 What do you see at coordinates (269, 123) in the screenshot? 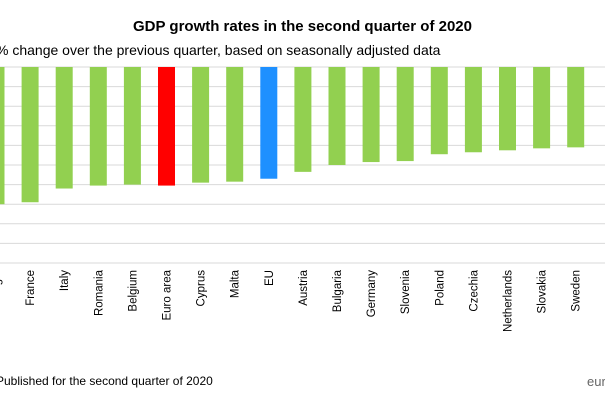
I see `bar-eu` at bounding box center [269, 123].